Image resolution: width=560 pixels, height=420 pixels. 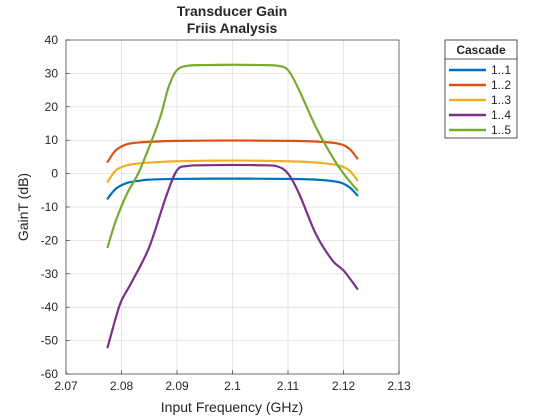 I want to click on legend-label: 1..5, so click(x=501, y=130).